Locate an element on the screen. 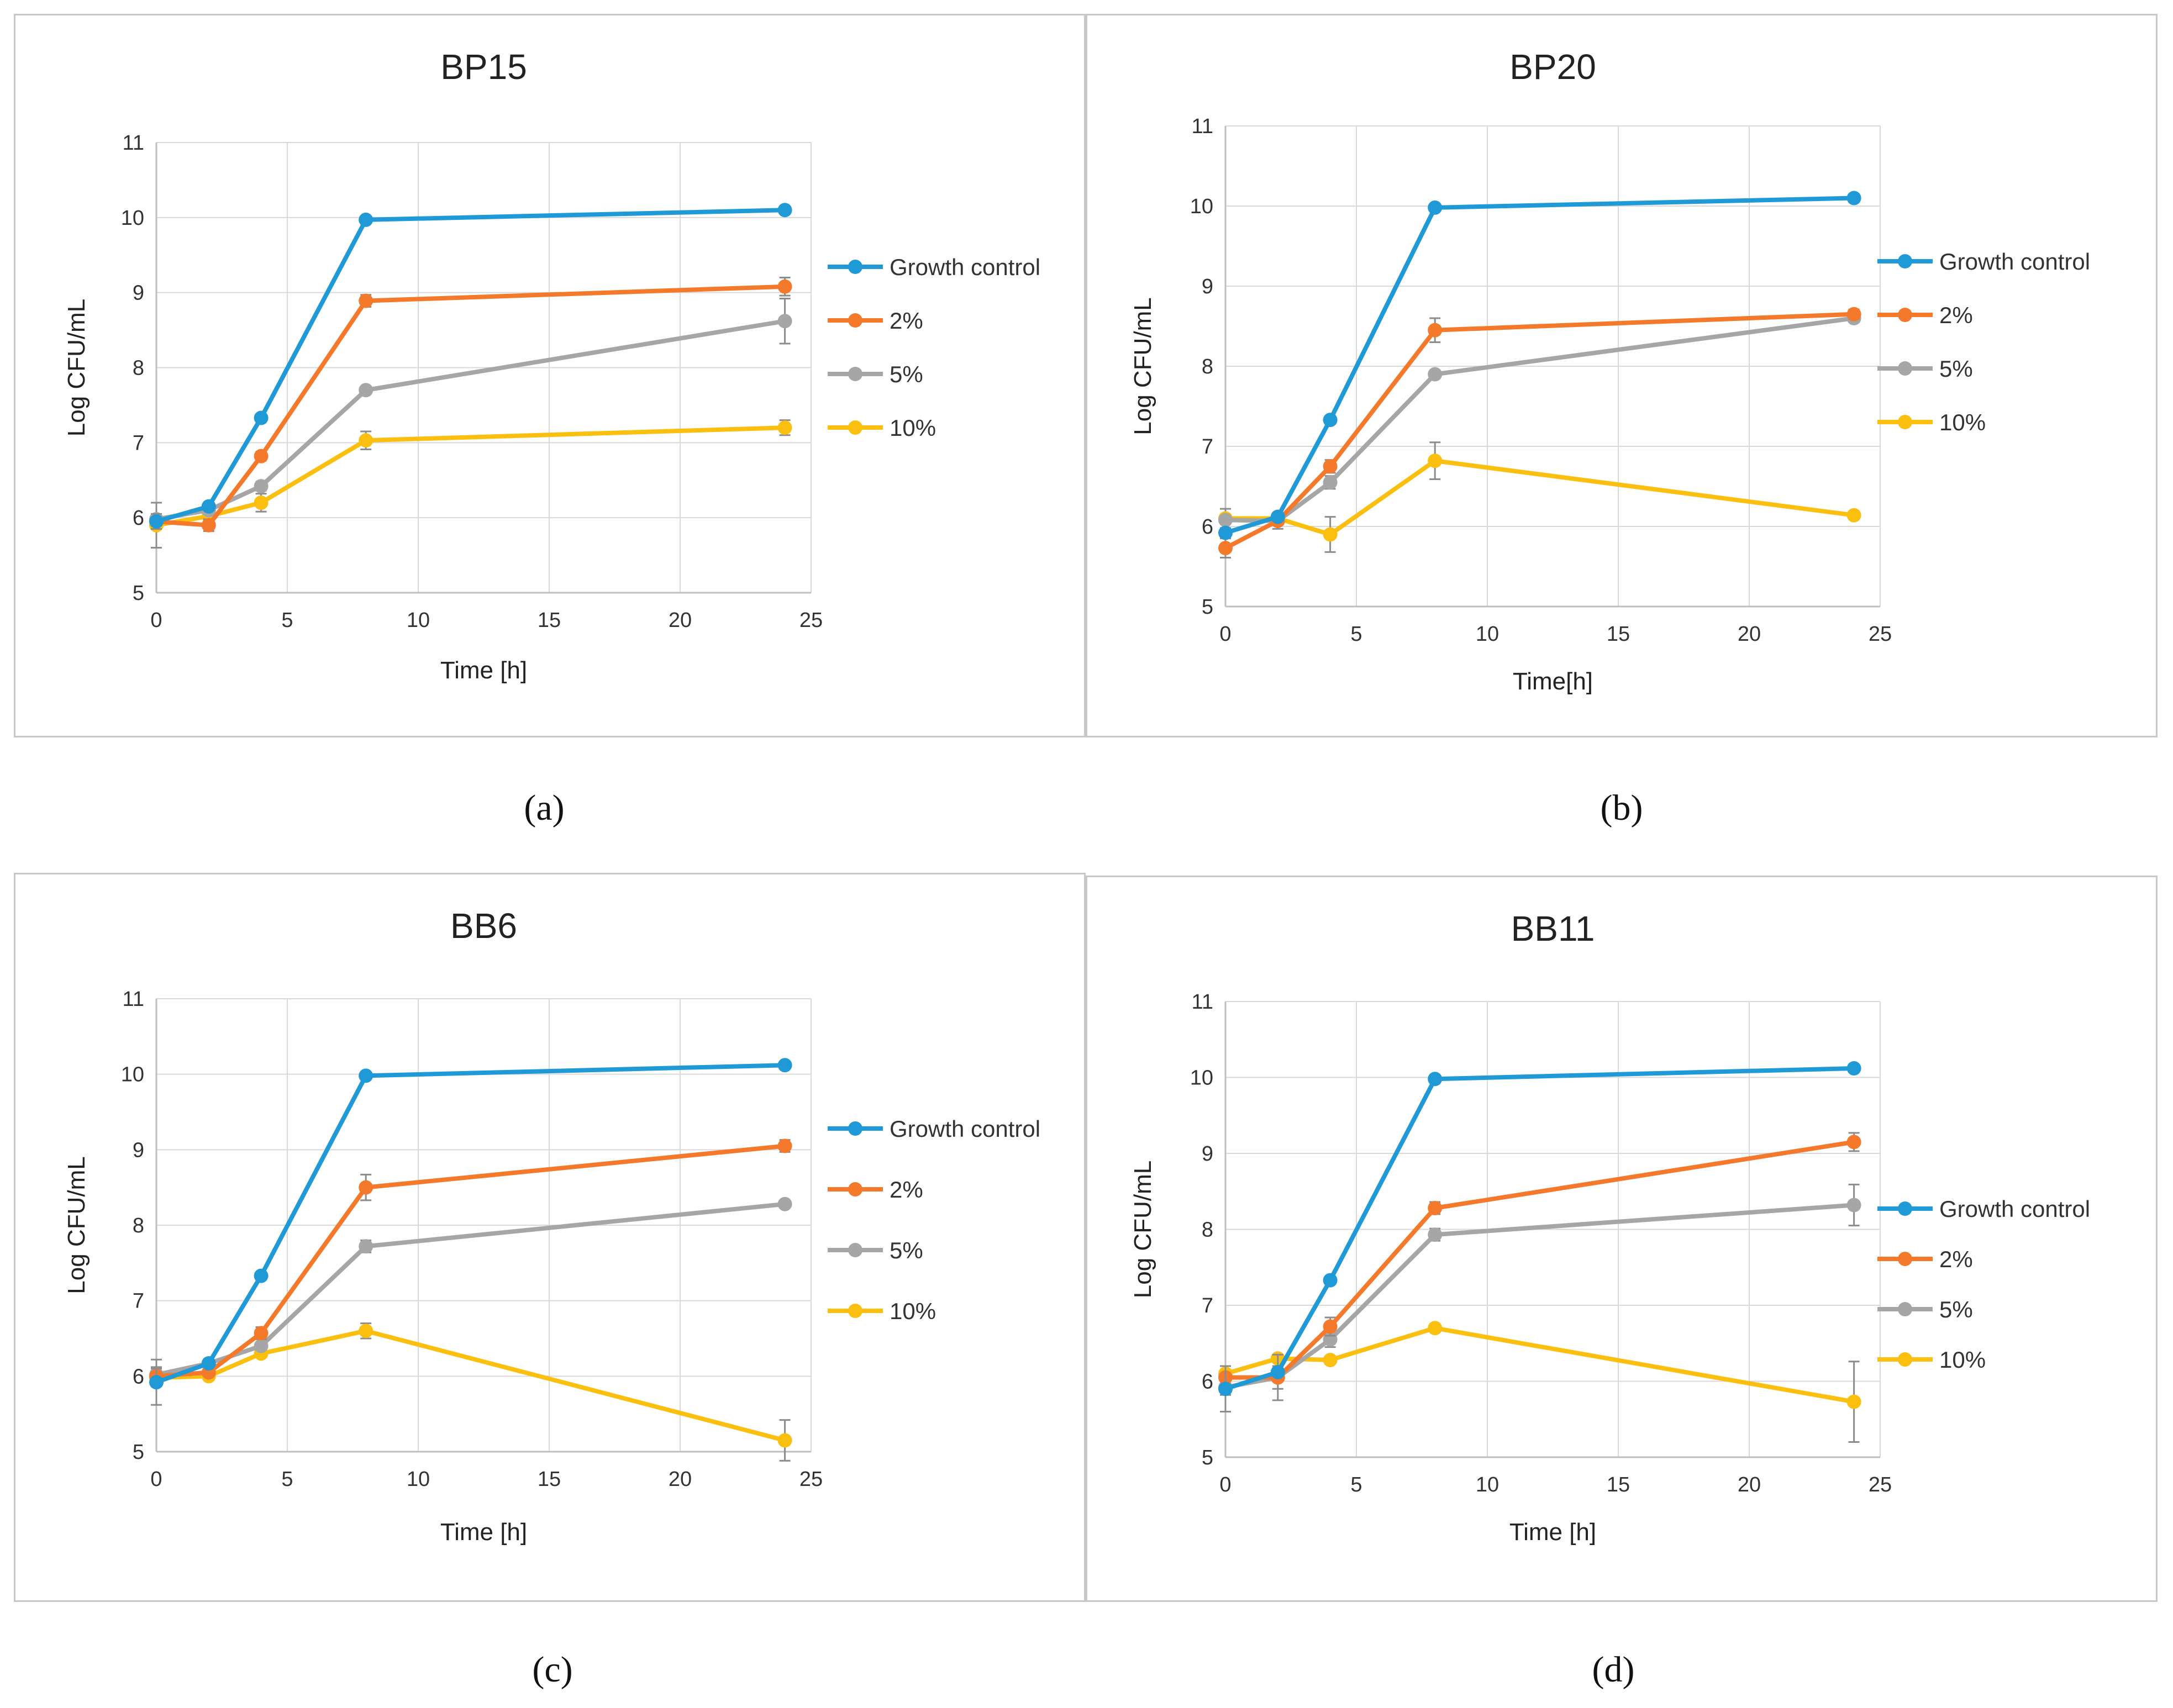  chart-title: BP15 is located at coordinates (484, 67).